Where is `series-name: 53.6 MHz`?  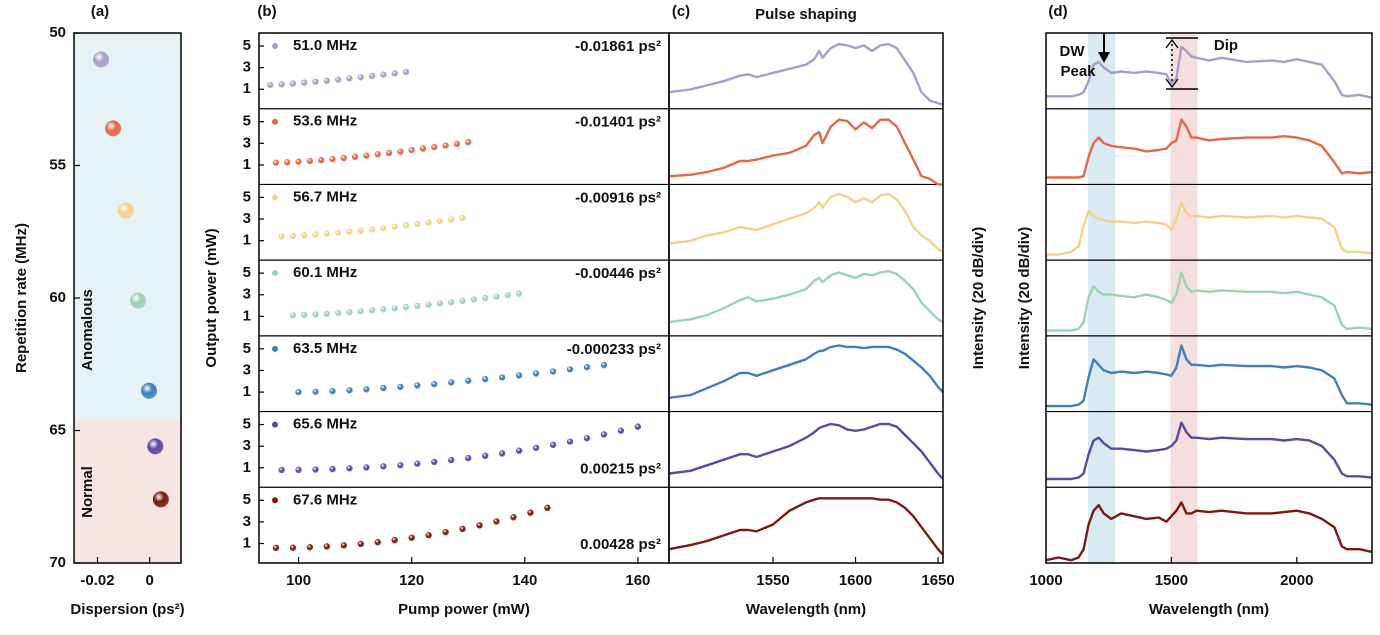 series-name: 53.6 MHz is located at coordinates (325, 121).